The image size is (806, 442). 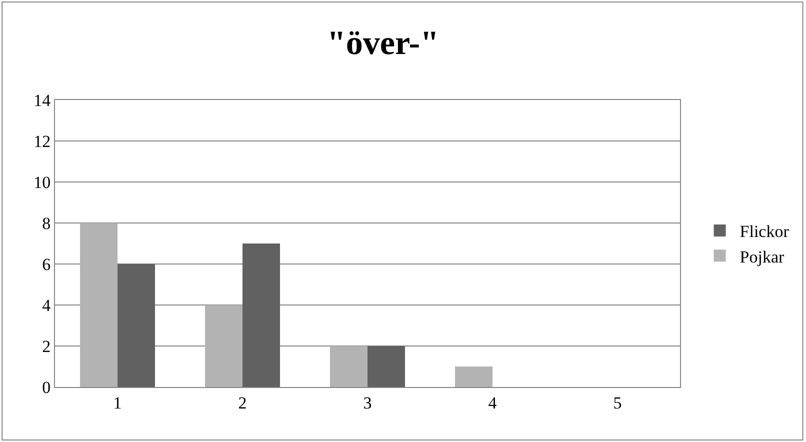 What do you see at coordinates (46, 223) in the screenshot?
I see `y-tick-label: 8` at bounding box center [46, 223].